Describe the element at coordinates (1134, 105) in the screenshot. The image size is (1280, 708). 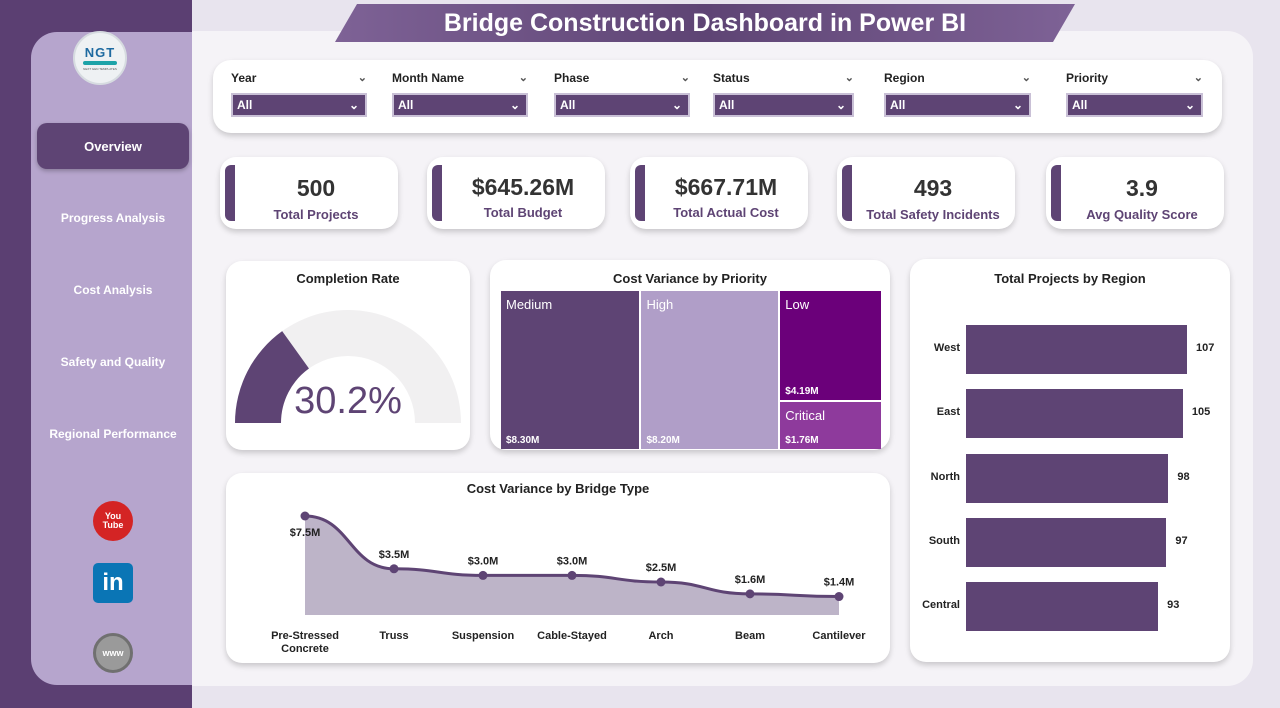
I see `priority-select: All ⌄` at that location.